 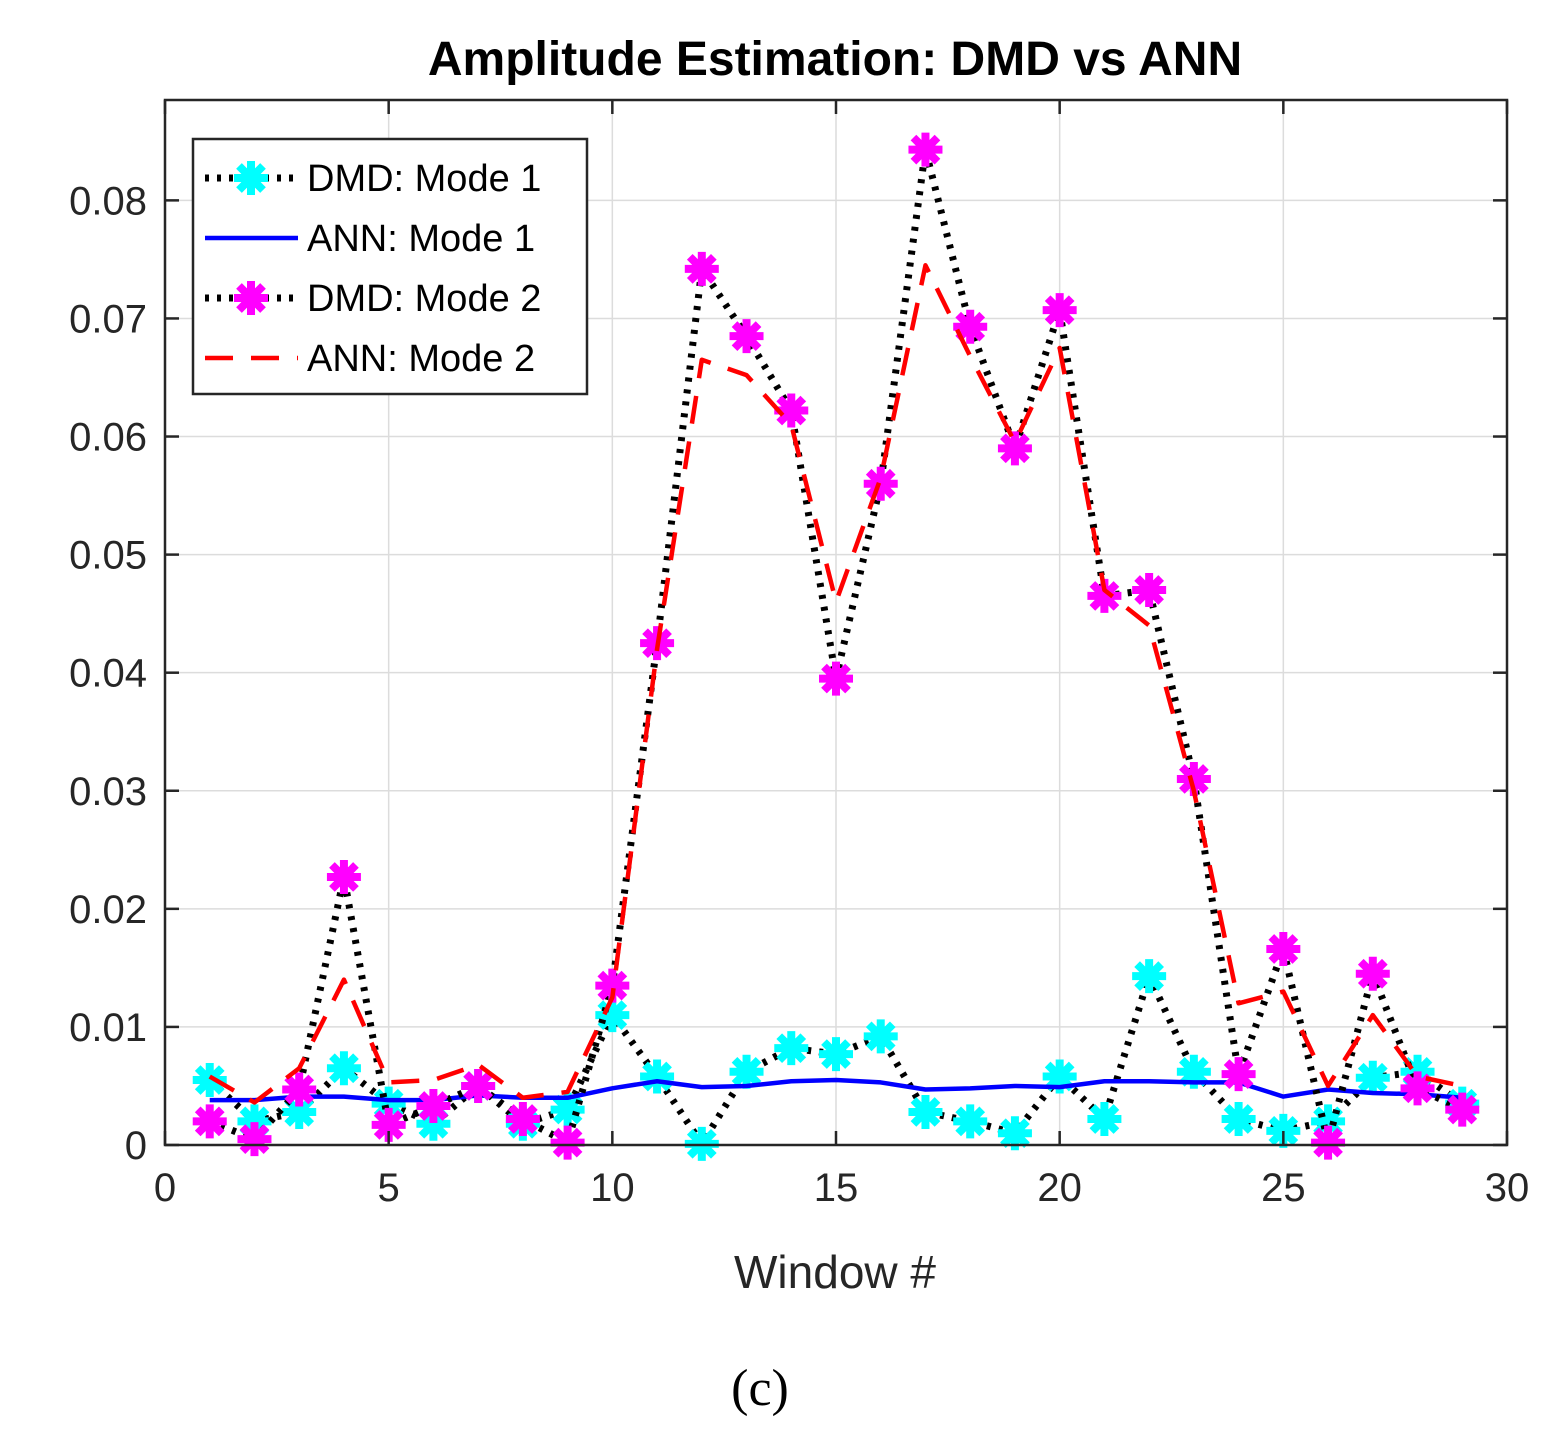 What do you see at coordinates (108, 556) in the screenshot?
I see `y-tick-label: 0.05` at bounding box center [108, 556].